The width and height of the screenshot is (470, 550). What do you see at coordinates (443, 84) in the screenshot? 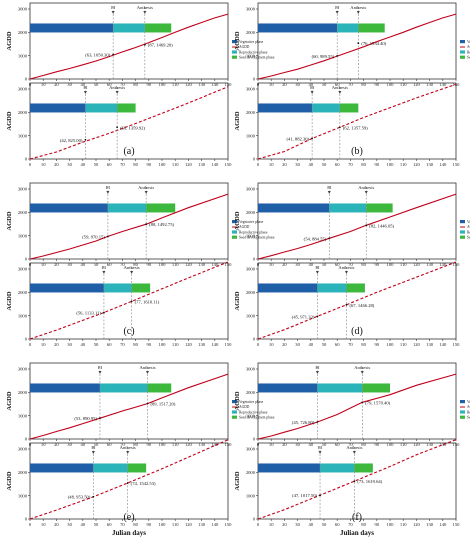
I see `x-tick-label: 140` at bounding box center [443, 84].